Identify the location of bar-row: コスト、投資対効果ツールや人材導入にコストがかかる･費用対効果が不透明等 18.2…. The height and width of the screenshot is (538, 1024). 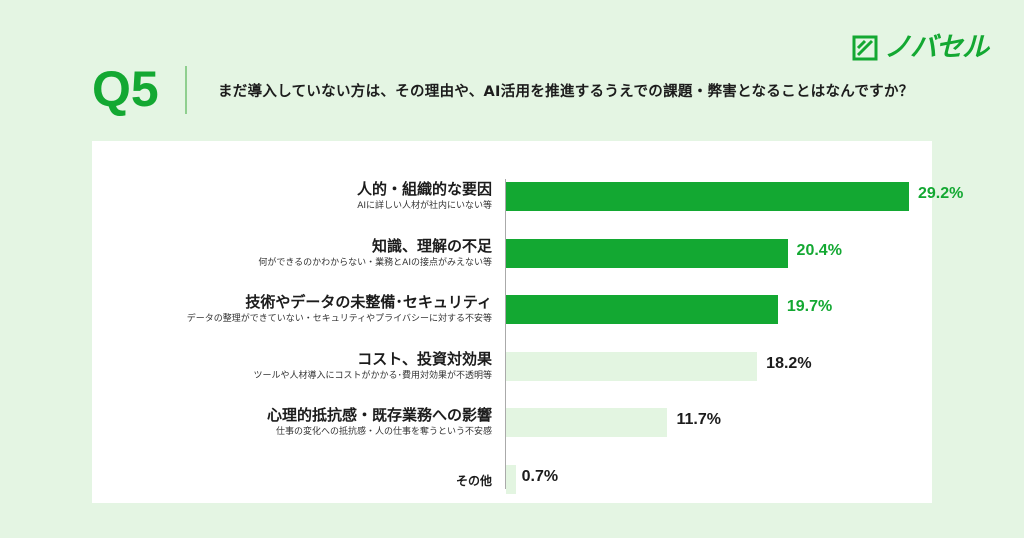
(512, 367).